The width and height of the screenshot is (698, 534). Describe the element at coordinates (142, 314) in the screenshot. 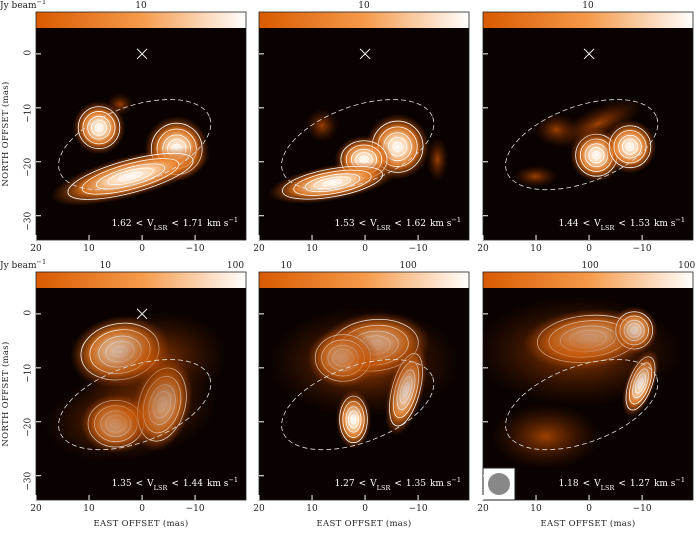

I see `center-cross` at that location.